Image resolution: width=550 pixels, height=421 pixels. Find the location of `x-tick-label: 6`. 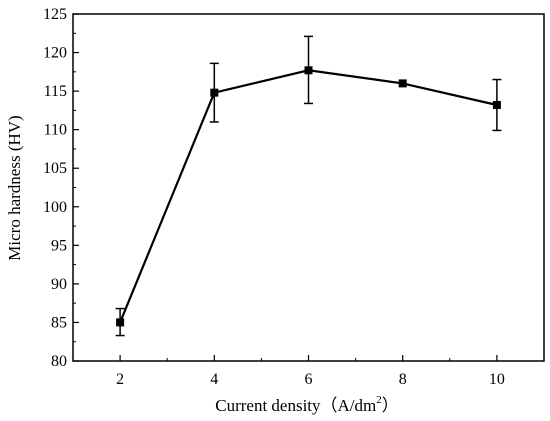

x-tick-label: 6 is located at coordinates (309, 379).